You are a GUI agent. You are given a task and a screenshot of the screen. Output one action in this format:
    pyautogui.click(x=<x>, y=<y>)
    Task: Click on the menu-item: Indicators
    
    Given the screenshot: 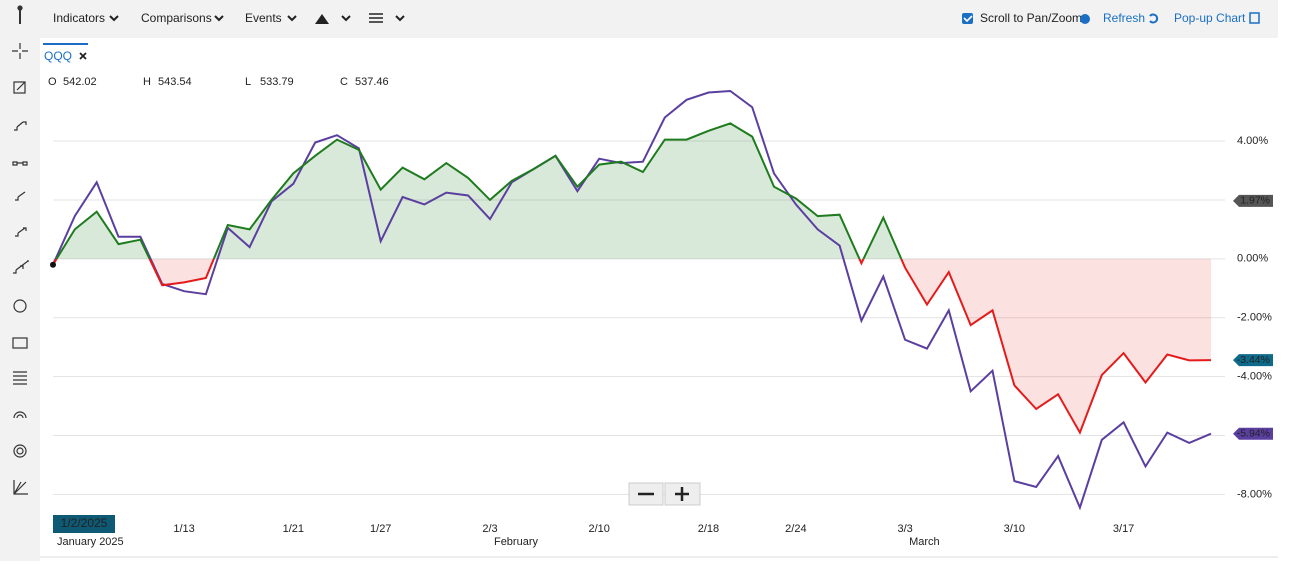 What is the action you would take?
    pyautogui.click(x=79, y=18)
    